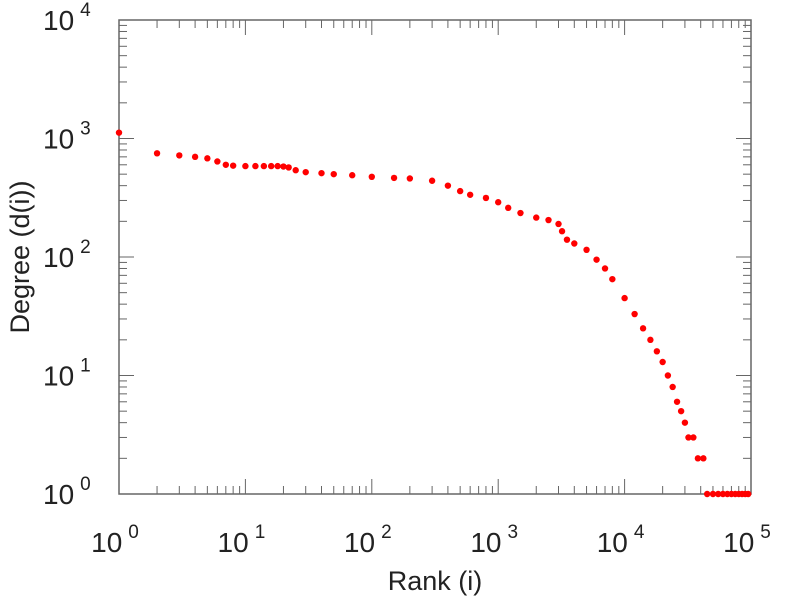 This screenshot has width=785, height=600. Describe the element at coordinates (85, 129) in the screenshot. I see `y-tick-label-exponent: 3` at that location.